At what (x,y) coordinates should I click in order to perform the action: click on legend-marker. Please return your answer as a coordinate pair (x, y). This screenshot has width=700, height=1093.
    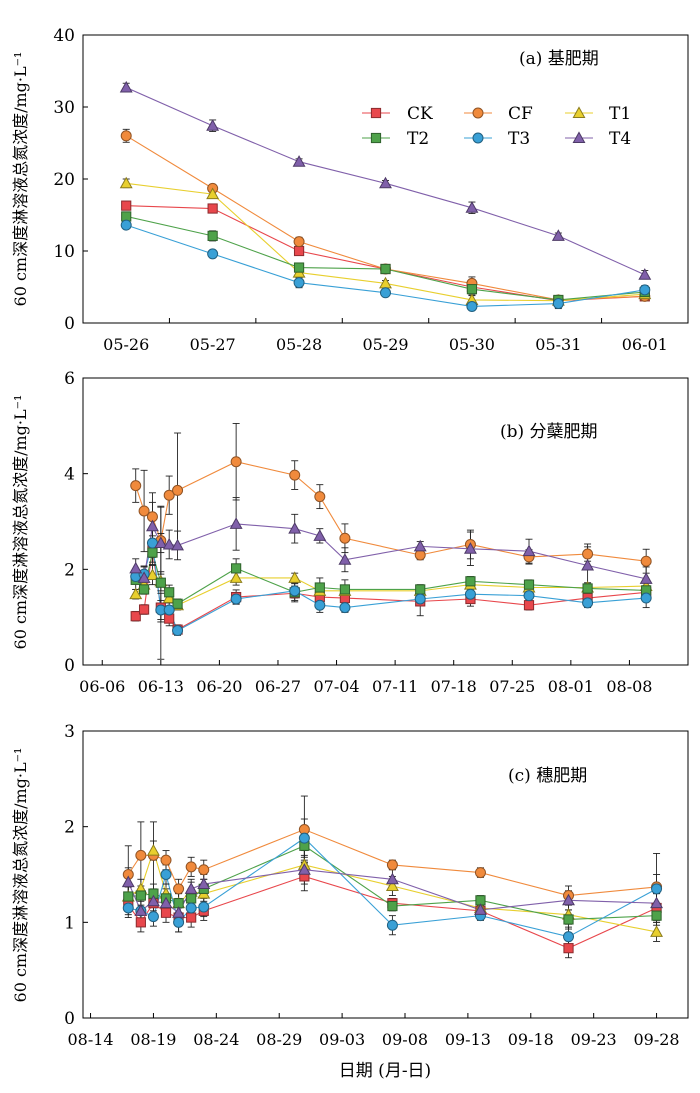
    Looking at the image, I should click on (376, 113).